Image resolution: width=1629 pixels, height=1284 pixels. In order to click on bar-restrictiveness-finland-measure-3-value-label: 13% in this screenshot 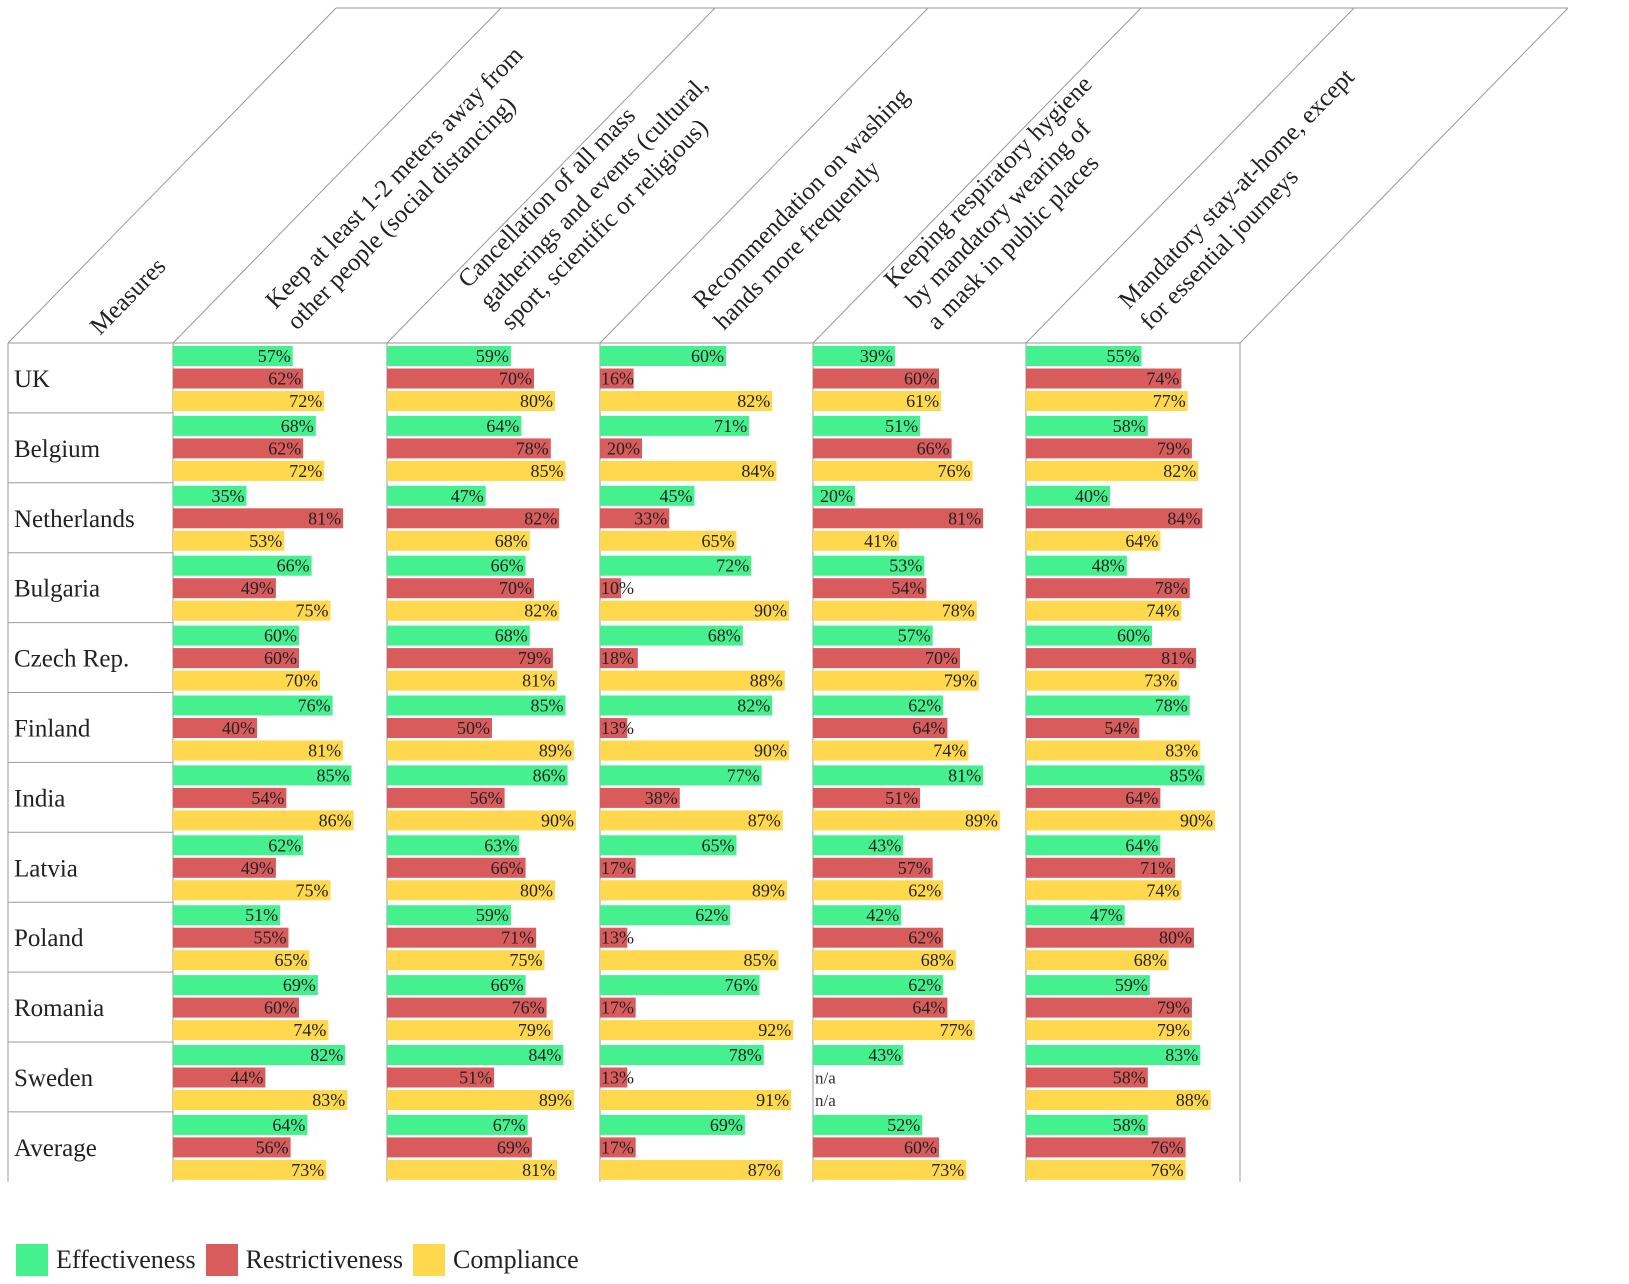, I will do `click(617, 728)`.